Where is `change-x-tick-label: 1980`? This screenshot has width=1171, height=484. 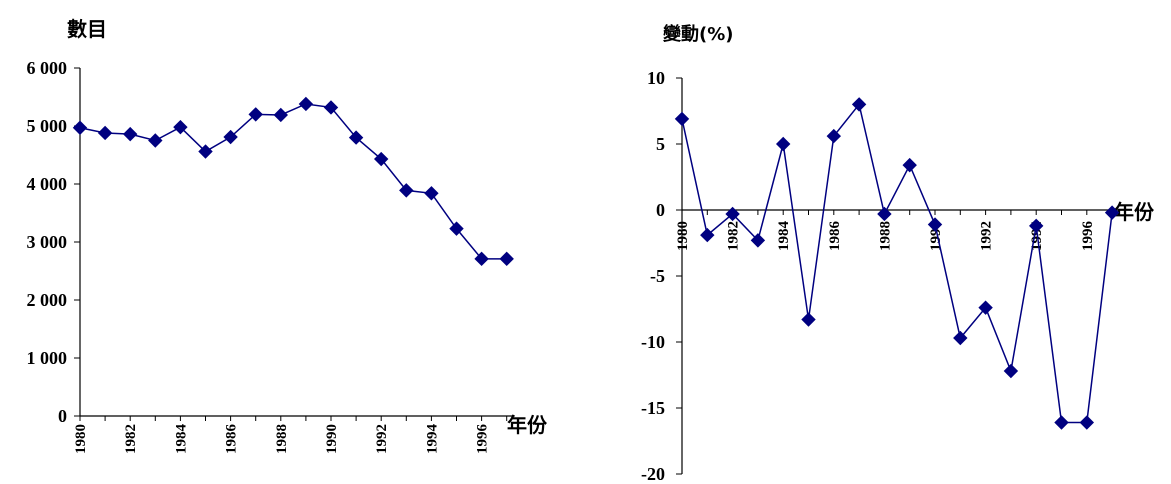 change-x-tick-label: 1980 is located at coordinates (683, 236).